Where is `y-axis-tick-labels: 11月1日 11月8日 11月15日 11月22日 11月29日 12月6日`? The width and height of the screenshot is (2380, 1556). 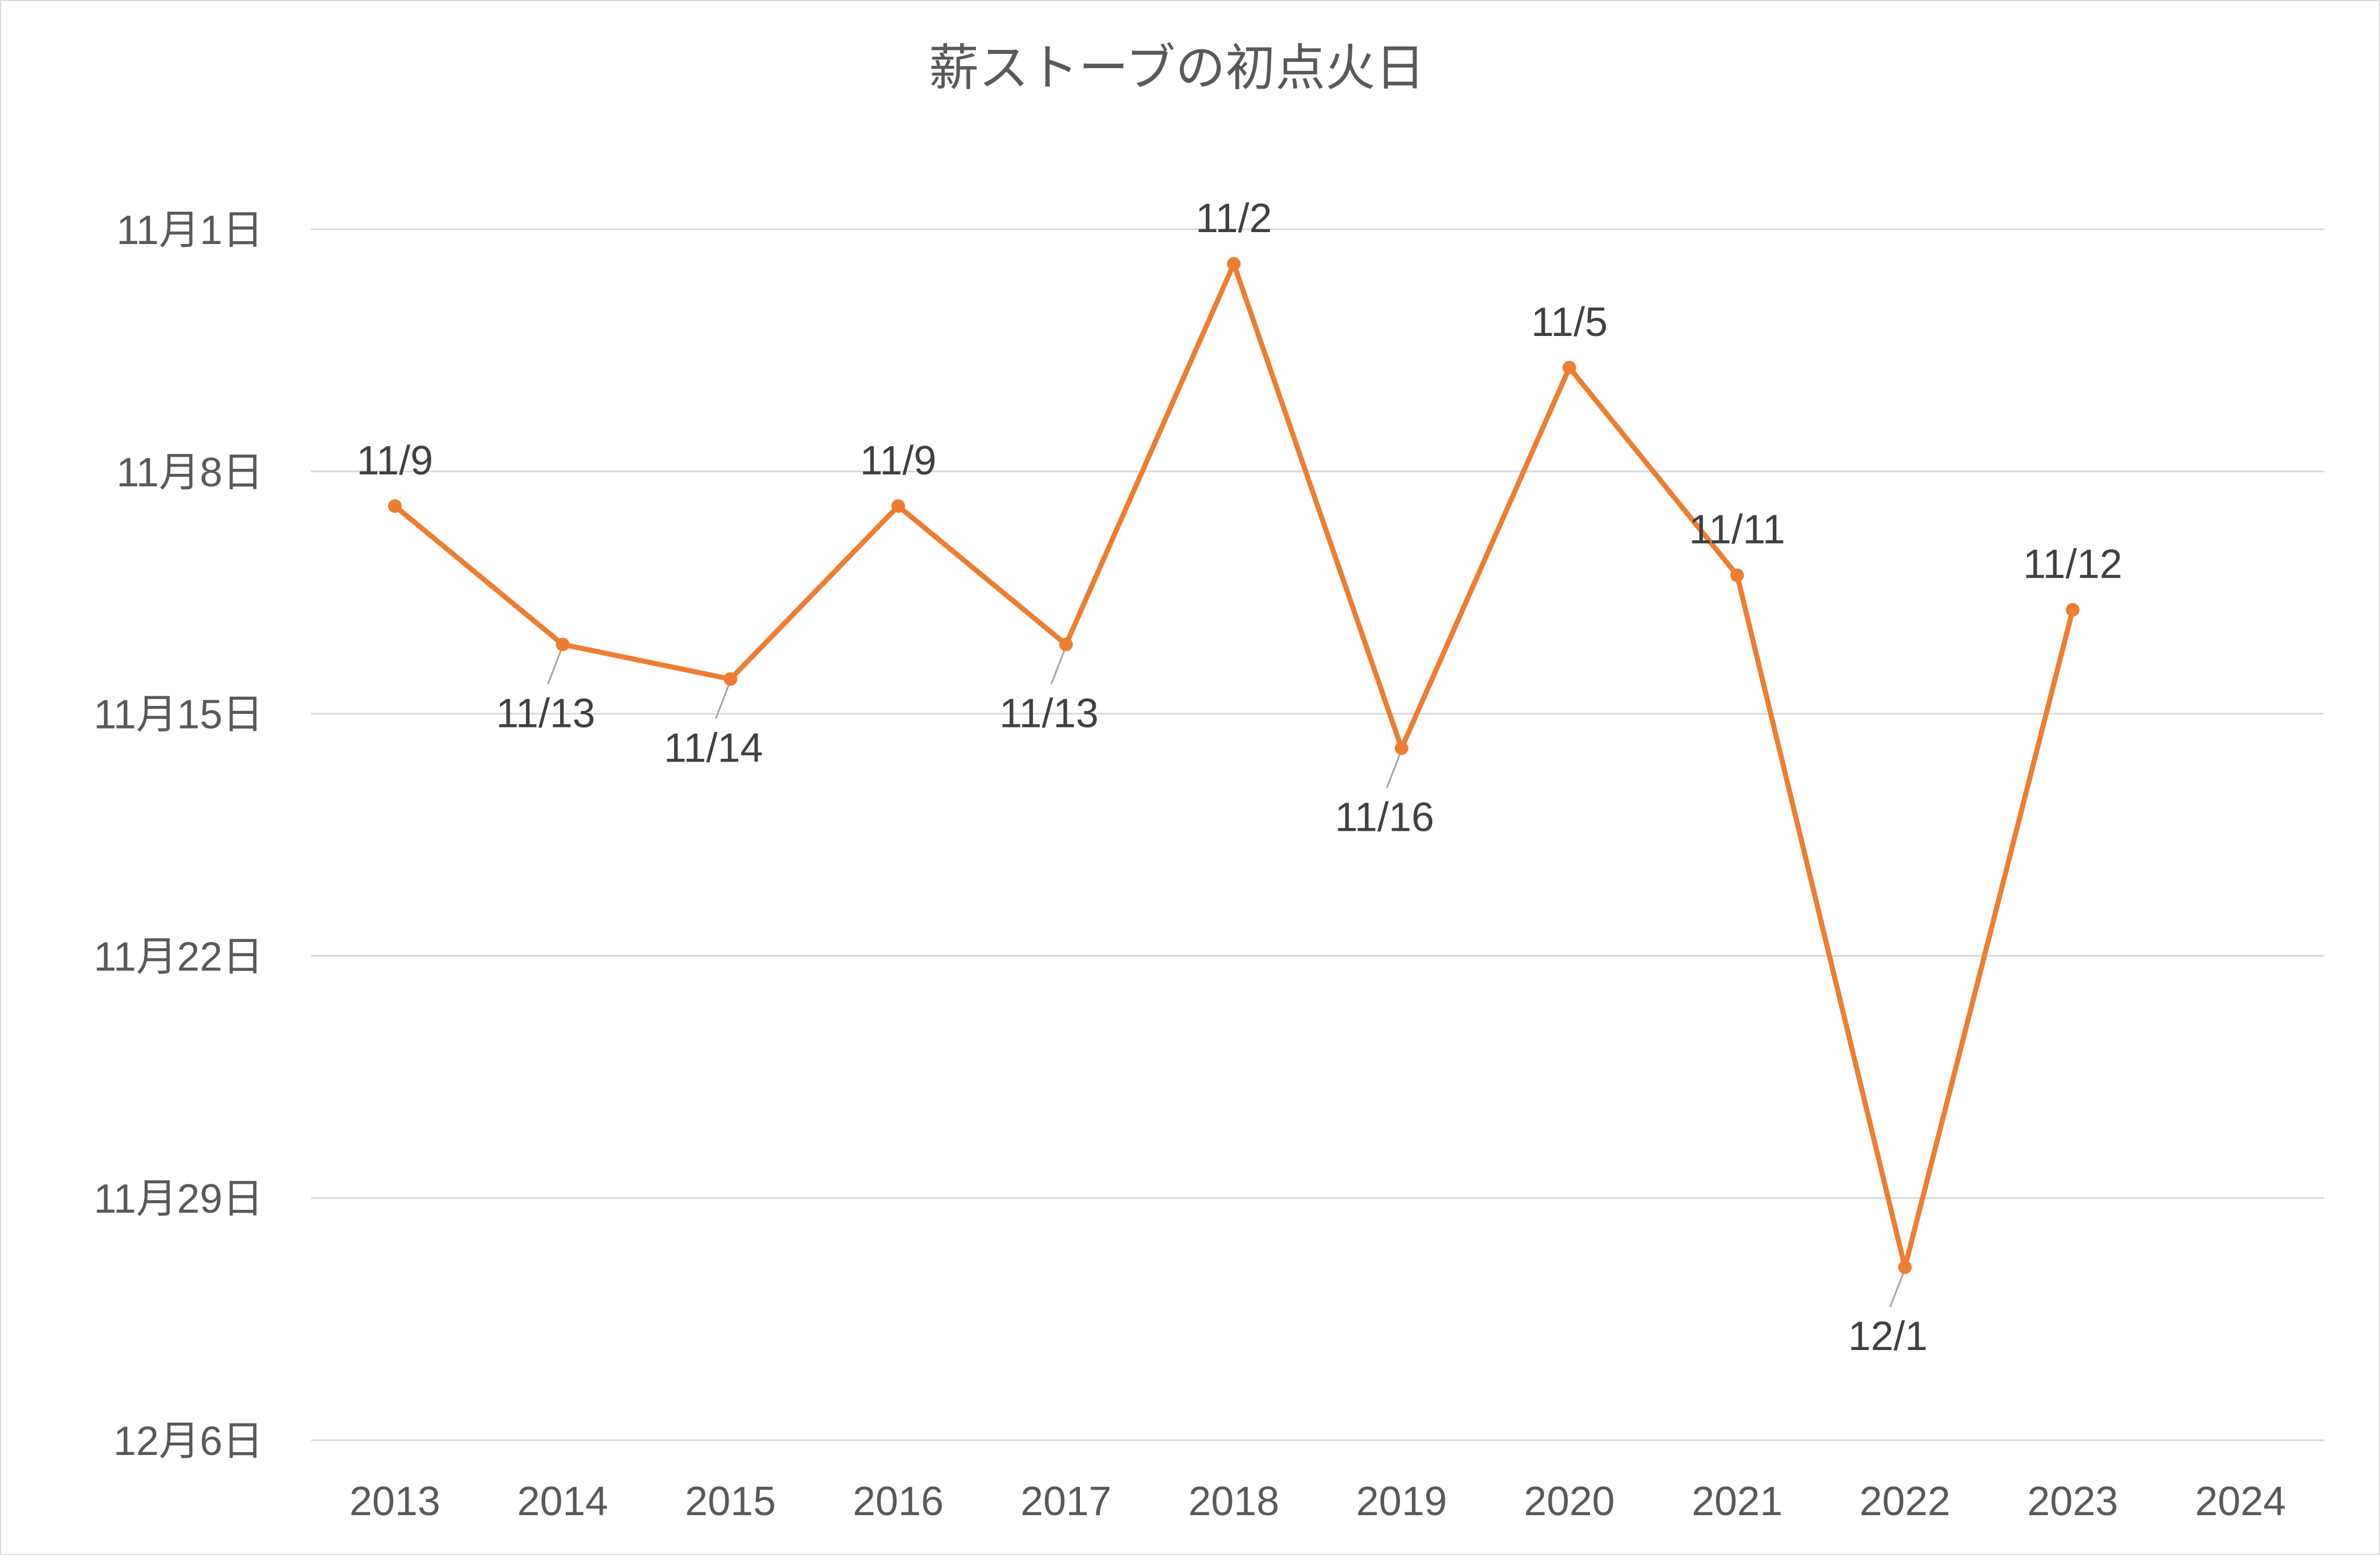 y-axis-tick-labels: 11月1日 11月8日 11月15日 11月22日 11月29日 12月6日 is located at coordinates (178, 836).